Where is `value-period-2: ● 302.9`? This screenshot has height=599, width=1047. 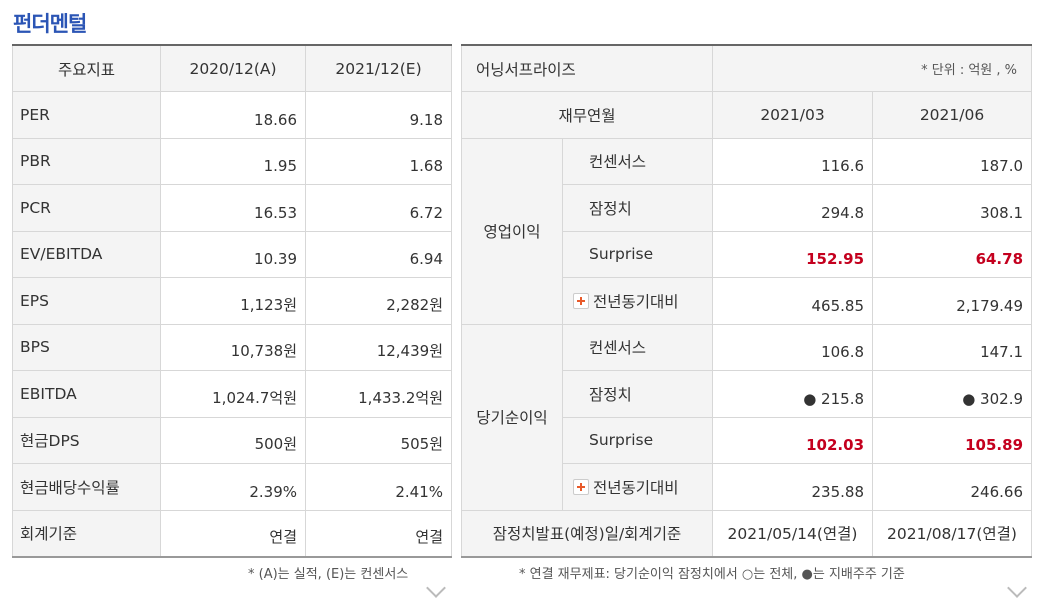
value-period-2: ● 302.9 is located at coordinates (952, 394).